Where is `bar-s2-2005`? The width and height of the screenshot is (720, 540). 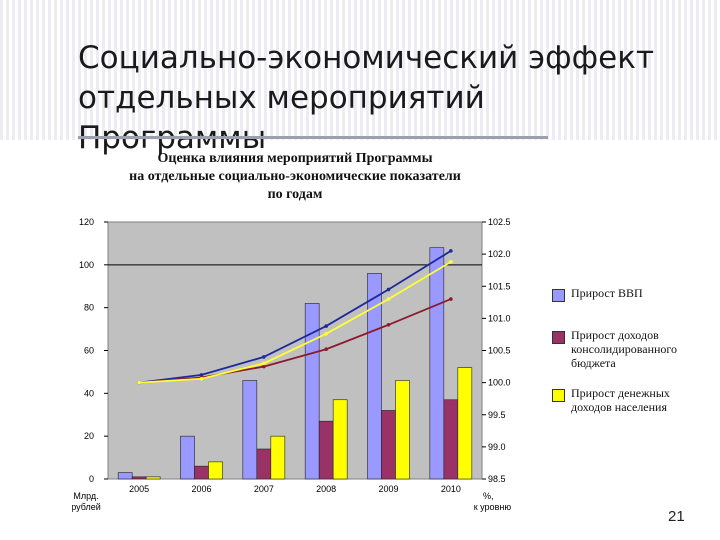
bar-s2-2005 is located at coordinates (153, 478).